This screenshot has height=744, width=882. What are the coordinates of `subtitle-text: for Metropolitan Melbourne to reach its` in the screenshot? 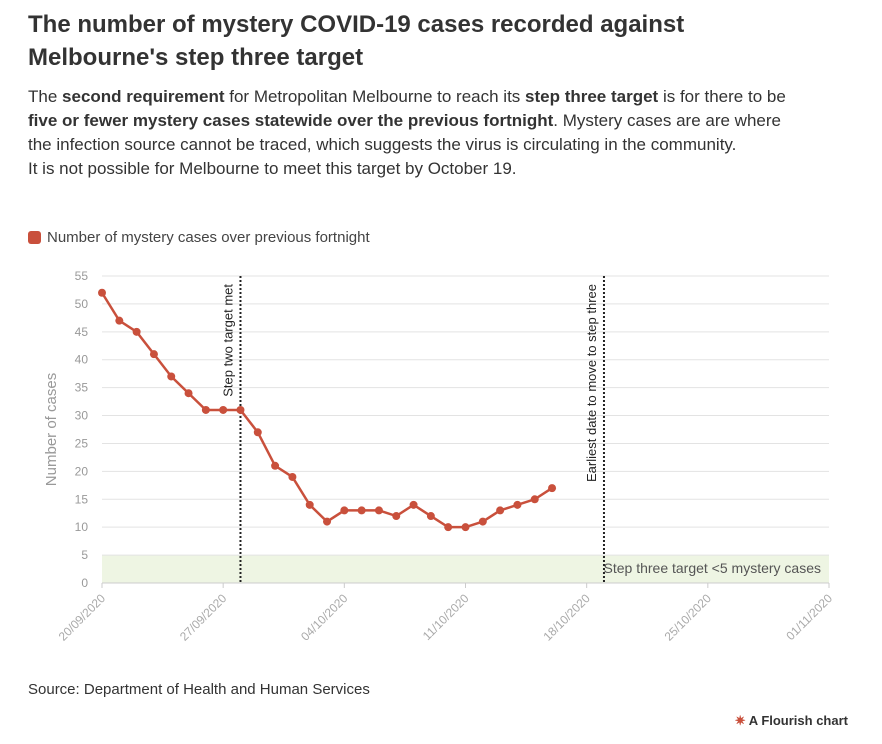 It's located at (375, 96).